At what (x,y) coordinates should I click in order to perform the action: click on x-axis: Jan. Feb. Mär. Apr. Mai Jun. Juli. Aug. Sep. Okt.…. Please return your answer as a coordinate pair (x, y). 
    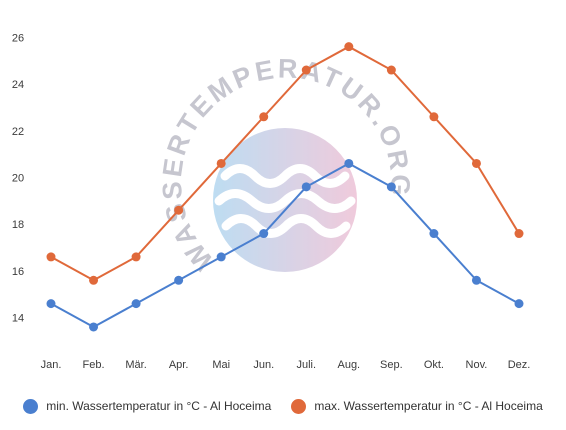
    Looking at the image, I should click on (286, 365).